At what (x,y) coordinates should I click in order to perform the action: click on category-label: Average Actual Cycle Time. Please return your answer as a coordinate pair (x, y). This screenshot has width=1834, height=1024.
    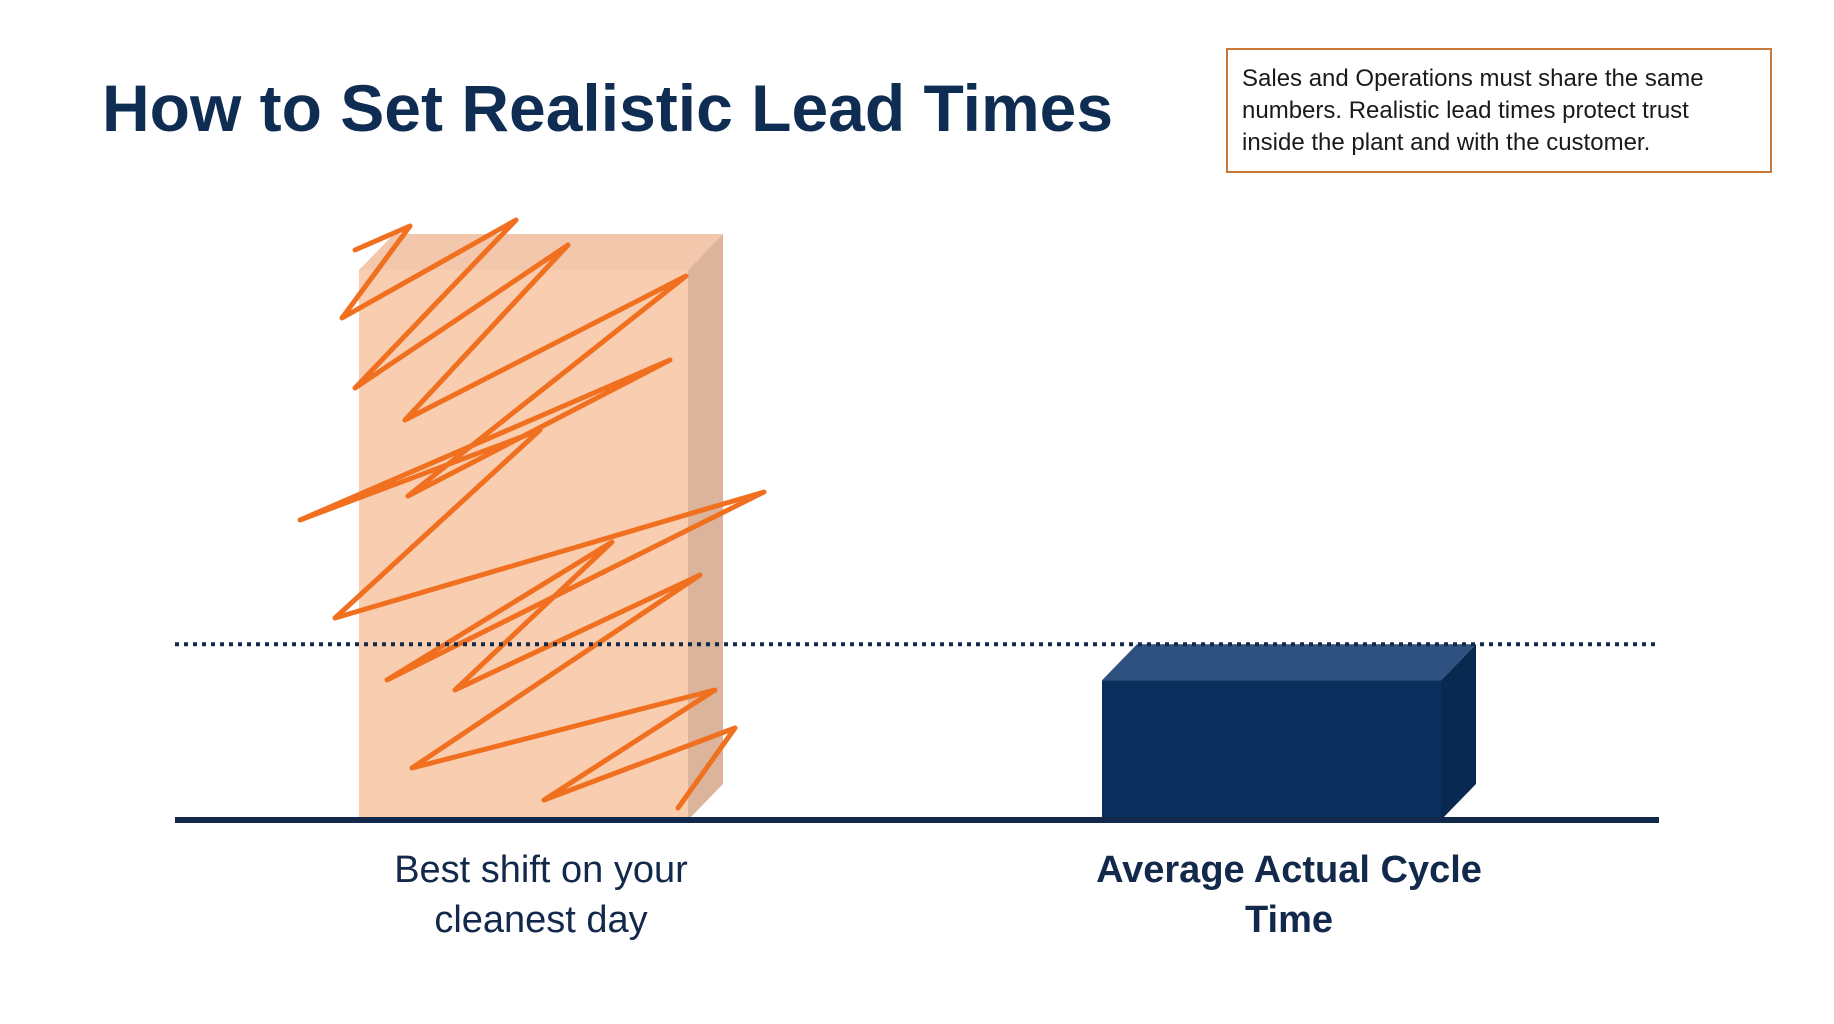
    Looking at the image, I should click on (1289, 895).